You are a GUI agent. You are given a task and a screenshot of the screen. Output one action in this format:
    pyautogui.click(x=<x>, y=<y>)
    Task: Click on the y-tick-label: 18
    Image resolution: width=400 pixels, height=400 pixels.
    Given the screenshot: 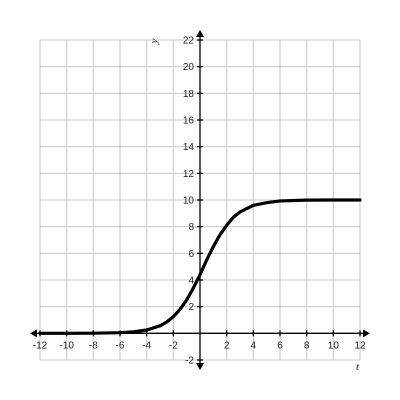 What is the action you would take?
    pyautogui.click(x=189, y=94)
    